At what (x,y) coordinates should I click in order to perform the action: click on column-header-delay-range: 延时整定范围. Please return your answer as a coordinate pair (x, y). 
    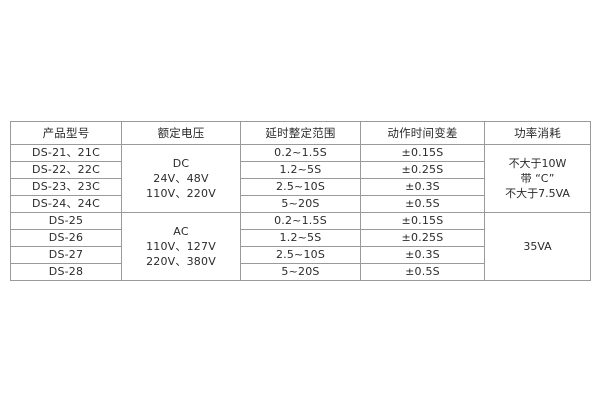
    Looking at the image, I should click on (300, 133).